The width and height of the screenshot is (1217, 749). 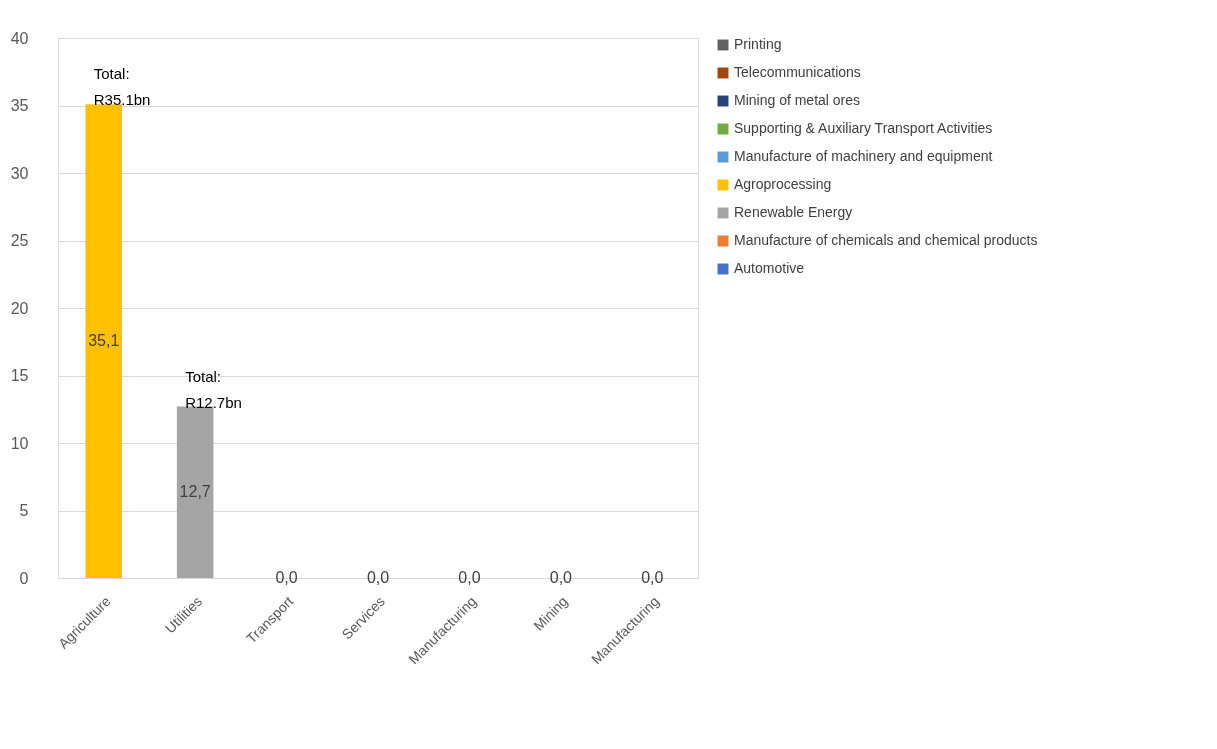 What do you see at coordinates (769, 268) in the screenshot?
I see `legend-label: Automotive` at bounding box center [769, 268].